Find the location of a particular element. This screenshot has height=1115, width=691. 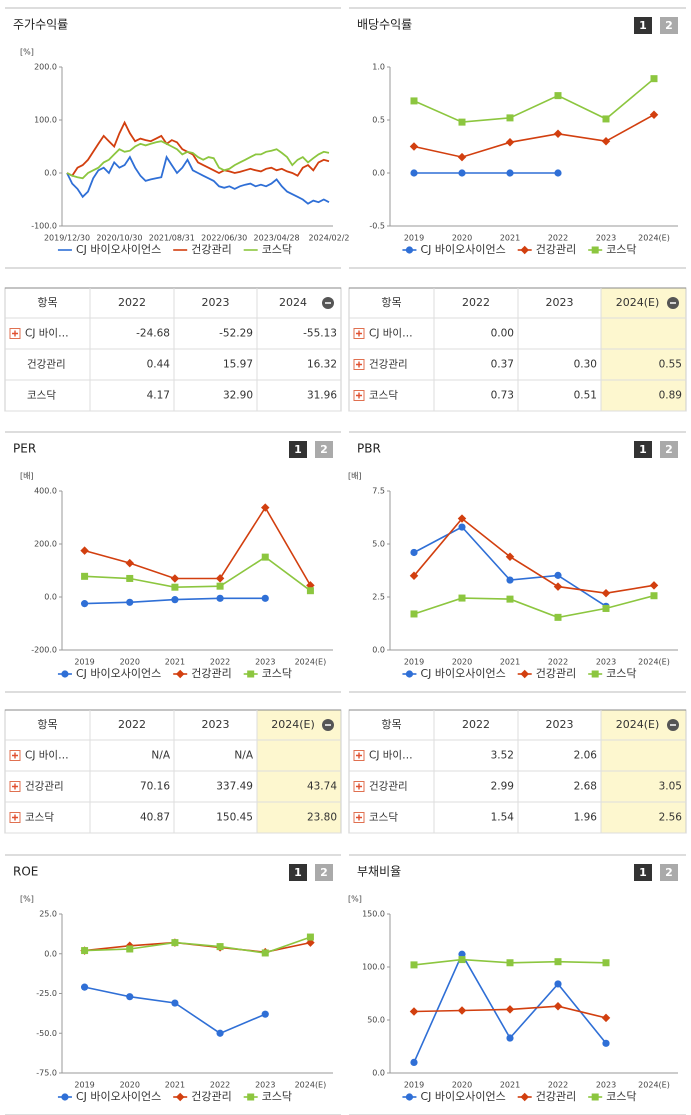

cell-value: 23.80 is located at coordinates (322, 818).